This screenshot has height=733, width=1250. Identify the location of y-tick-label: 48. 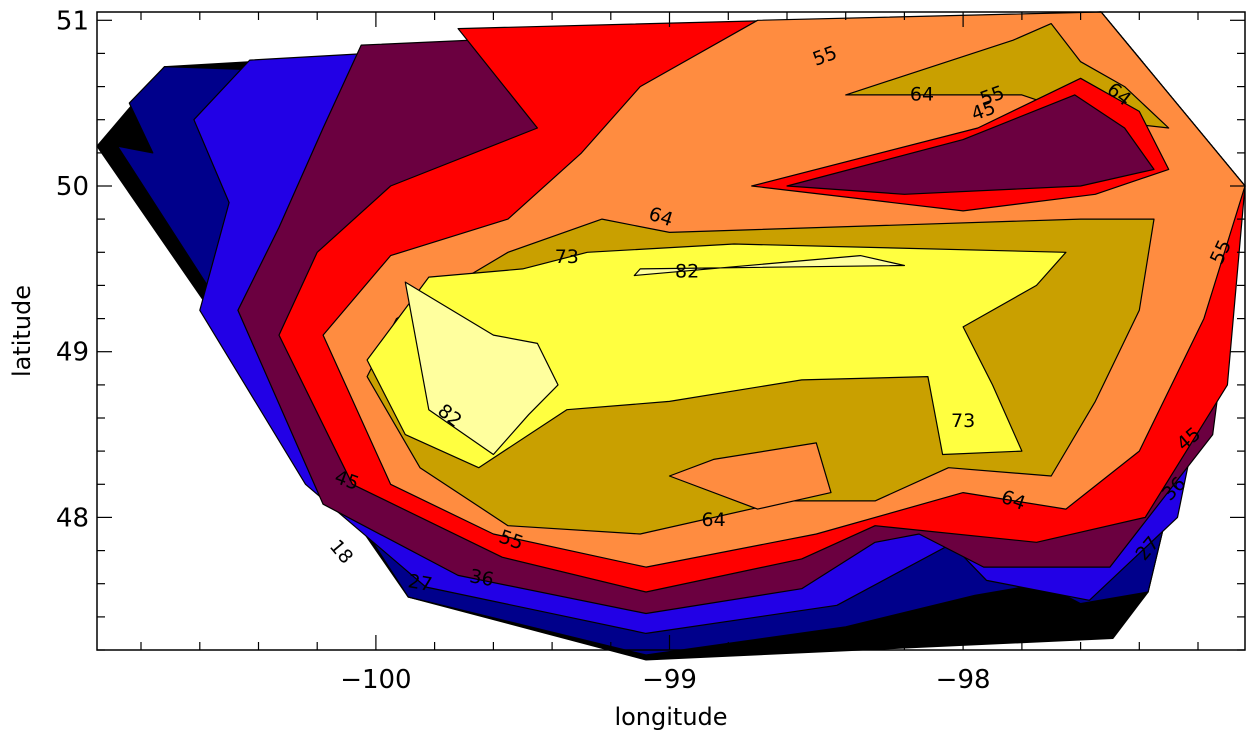
(72, 518).